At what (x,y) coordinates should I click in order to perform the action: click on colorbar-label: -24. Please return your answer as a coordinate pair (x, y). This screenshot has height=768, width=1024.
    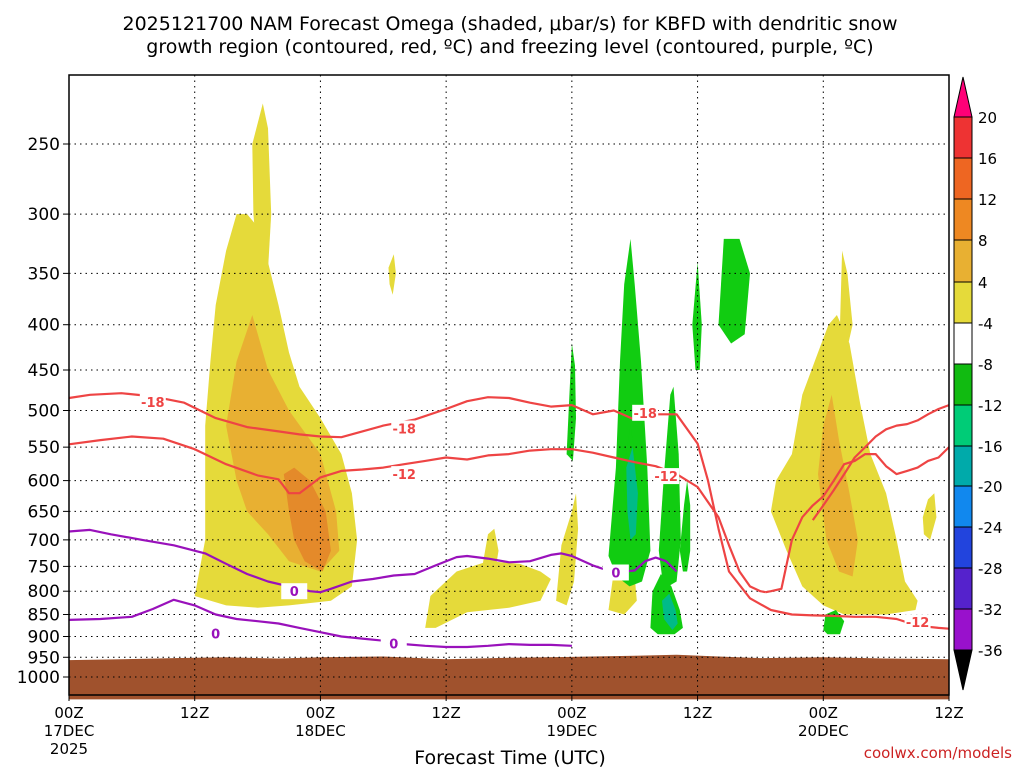
    Looking at the image, I should click on (990, 528).